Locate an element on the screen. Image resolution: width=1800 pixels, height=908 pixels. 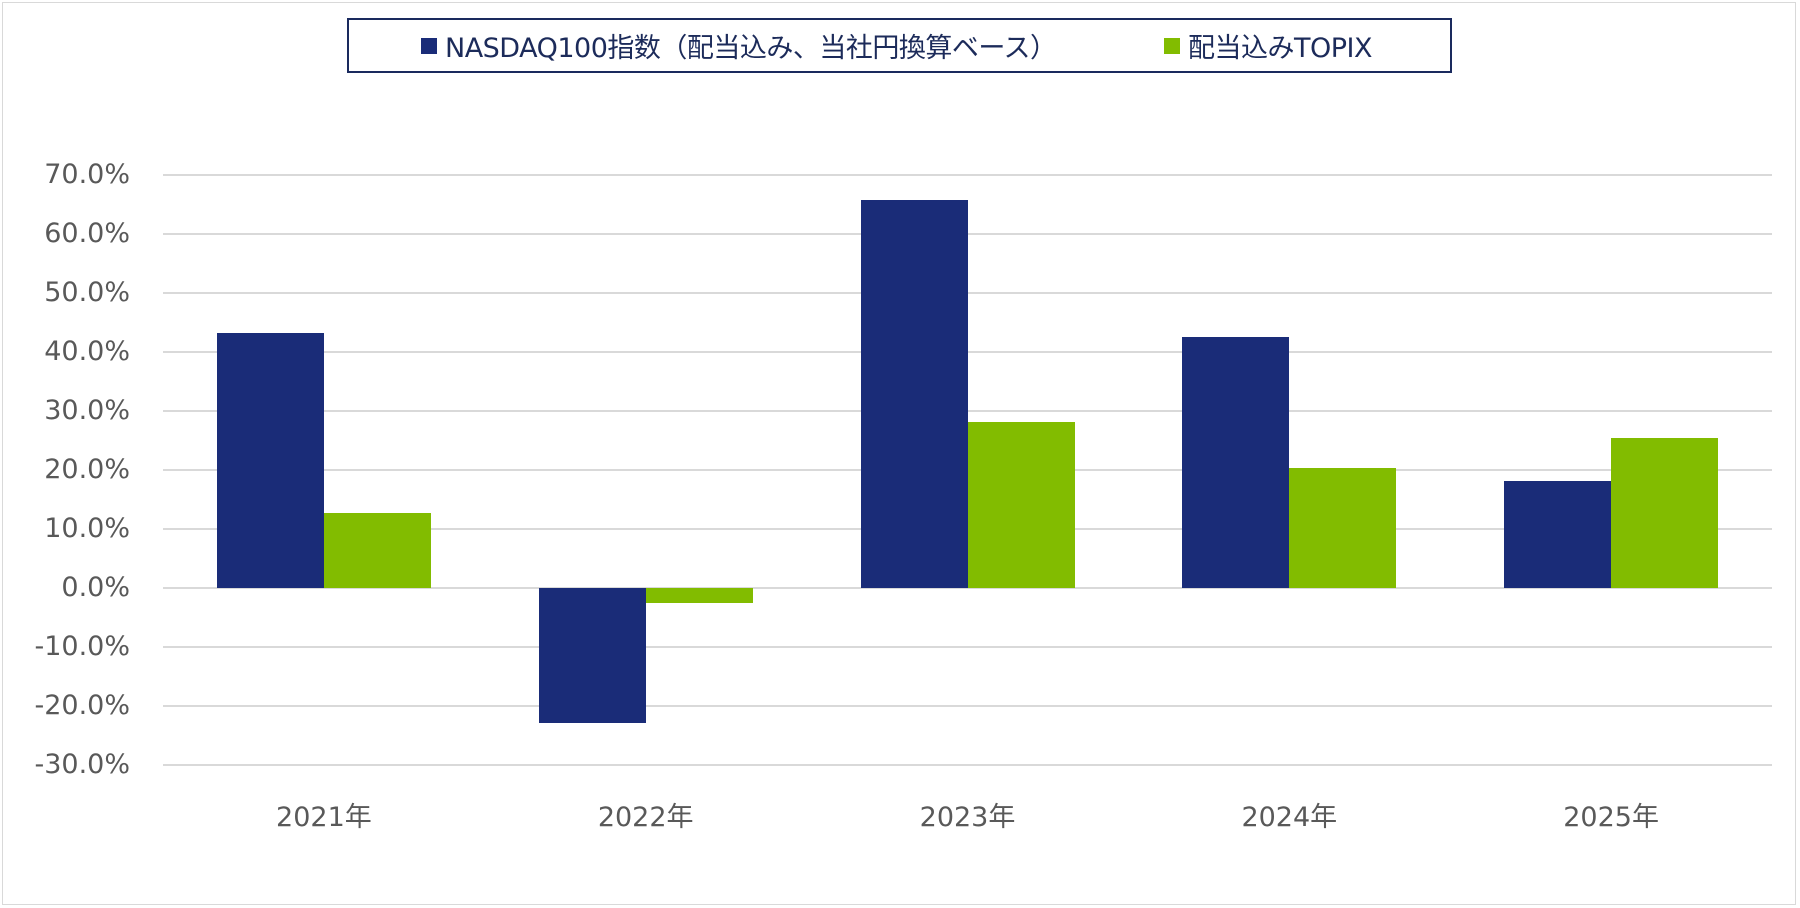
legend-swatch-nasdaq100 is located at coordinates (429, 45).